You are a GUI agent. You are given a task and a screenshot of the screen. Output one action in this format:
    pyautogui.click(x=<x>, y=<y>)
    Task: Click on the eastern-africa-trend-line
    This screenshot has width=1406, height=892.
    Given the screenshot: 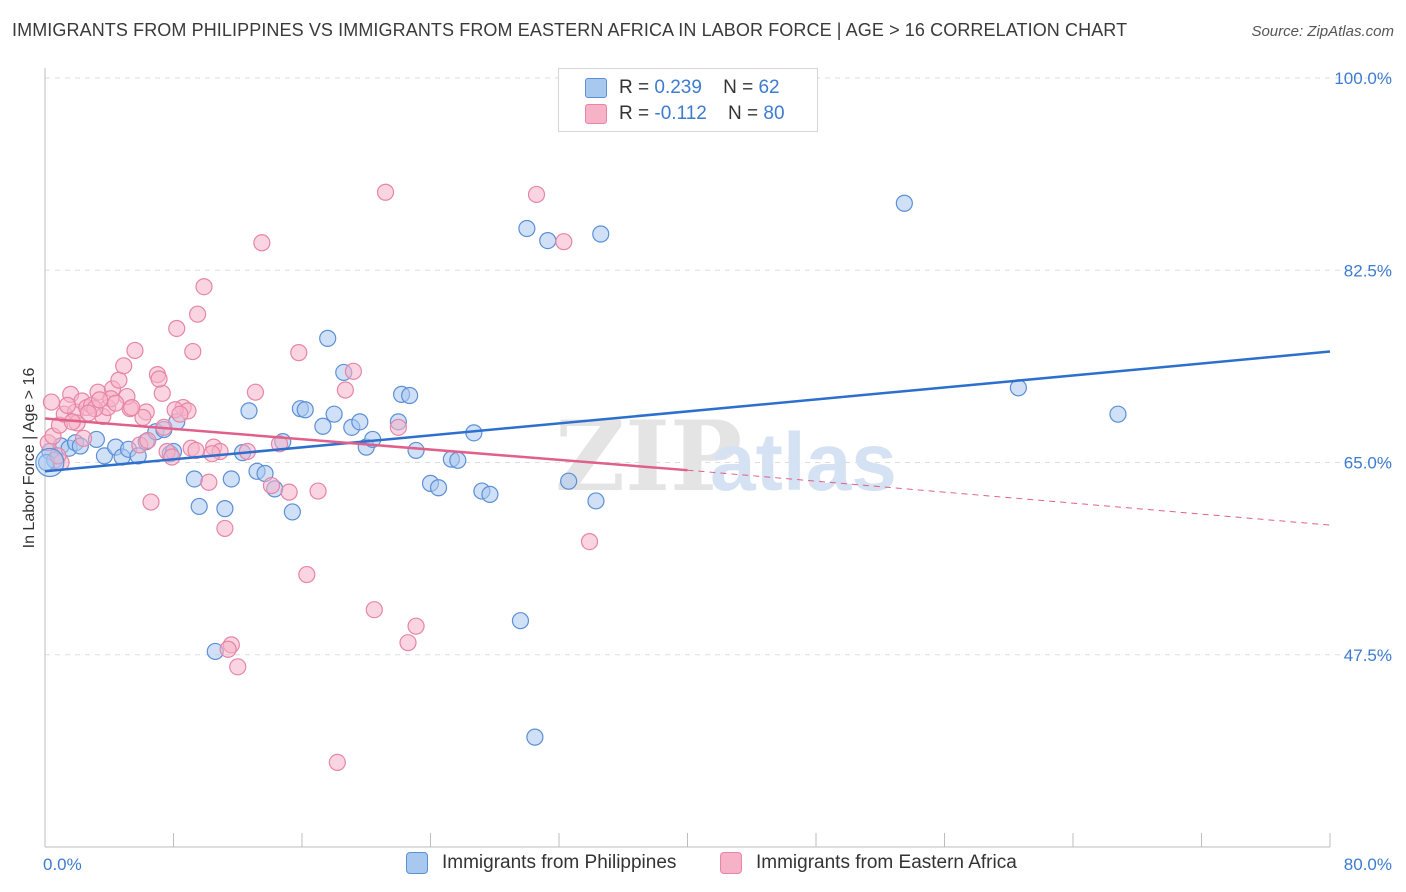 What is the action you would take?
    pyautogui.click(x=366, y=444)
    